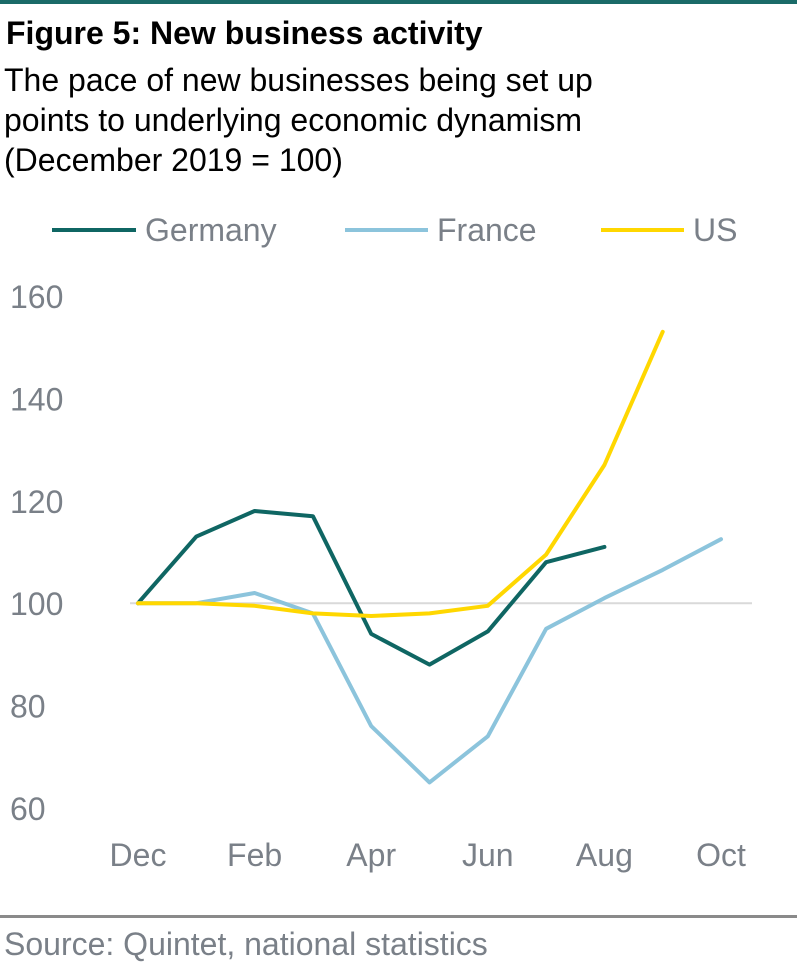 The image size is (797, 965). What do you see at coordinates (721, 855) in the screenshot?
I see `x-tick-label-oct: Oct` at bounding box center [721, 855].